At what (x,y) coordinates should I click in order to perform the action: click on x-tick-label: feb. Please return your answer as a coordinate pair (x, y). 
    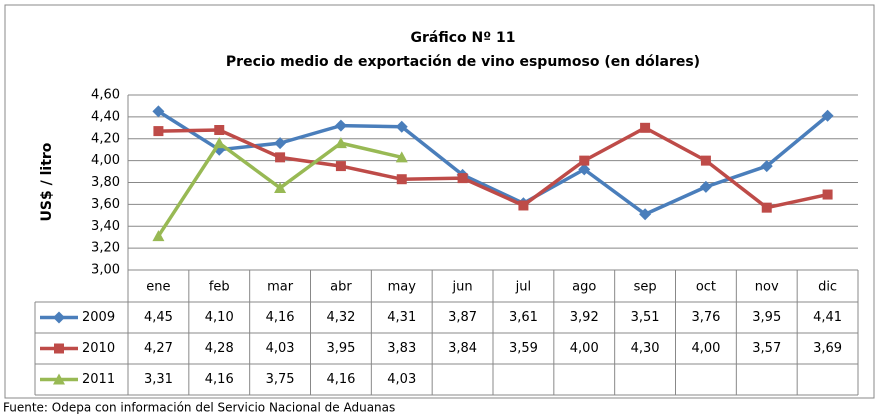
    Looking at the image, I should click on (219, 287).